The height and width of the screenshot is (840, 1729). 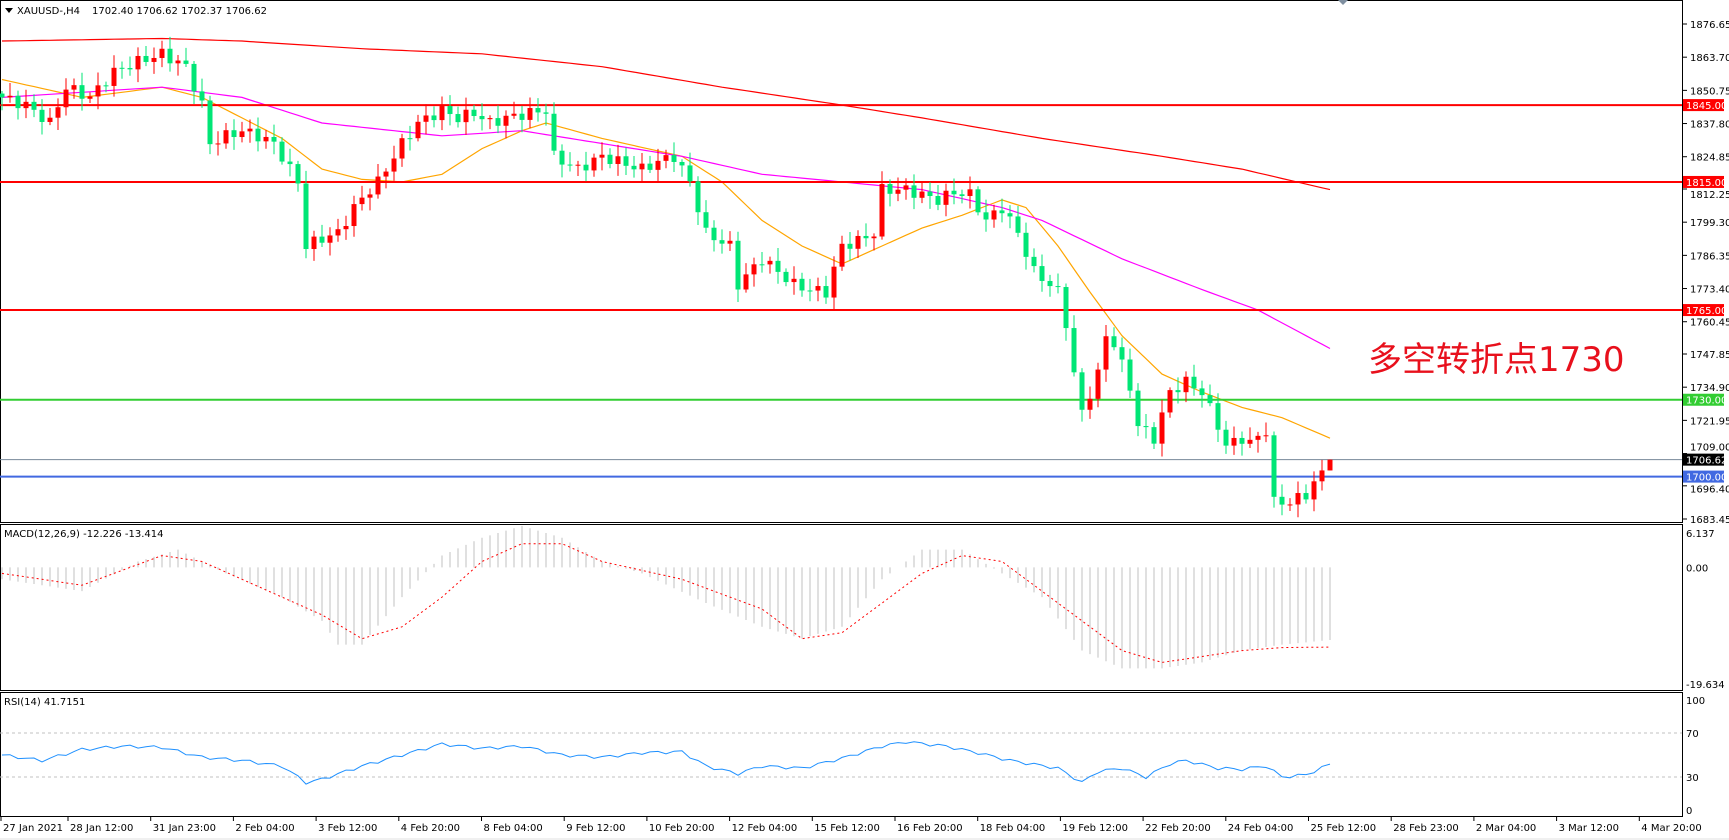 What do you see at coordinates (9, 10) in the screenshot?
I see `dropdown-triangle-icon` at bounding box center [9, 10].